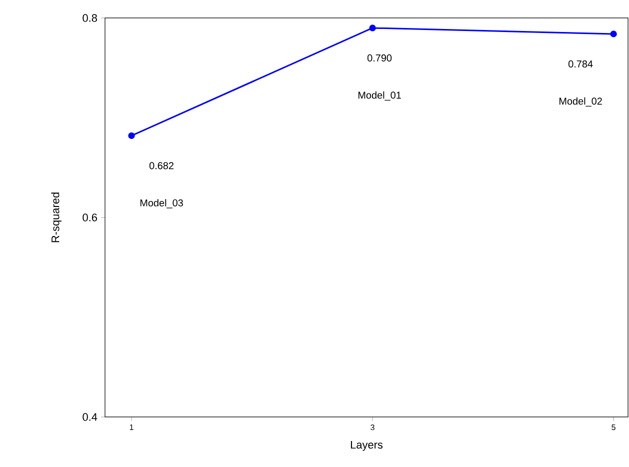 The height and width of the screenshot is (467, 629). What do you see at coordinates (90, 417) in the screenshot?
I see `y-tick-label: 0.4` at bounding box center [90, 417].